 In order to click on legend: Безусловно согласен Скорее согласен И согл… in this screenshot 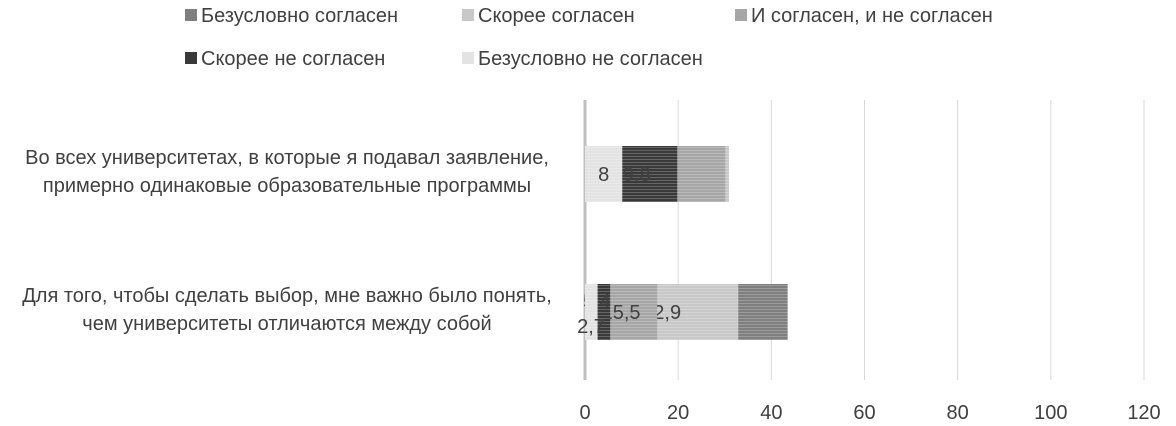, I will do `click(589, 37)`.